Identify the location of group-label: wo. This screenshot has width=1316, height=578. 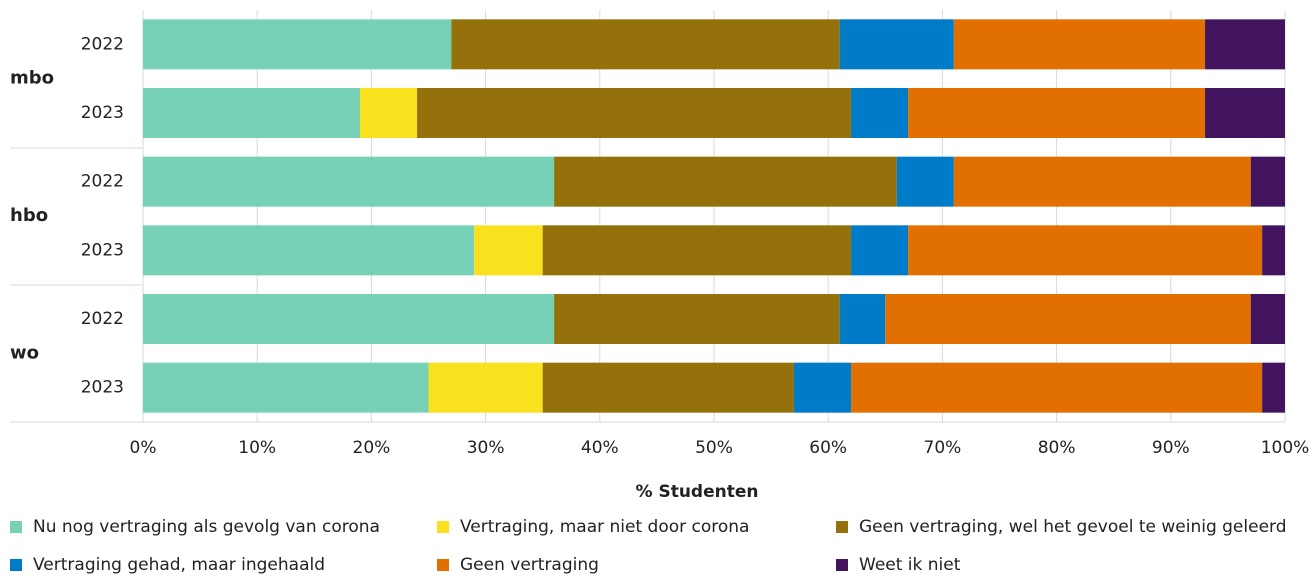
(24, 352).